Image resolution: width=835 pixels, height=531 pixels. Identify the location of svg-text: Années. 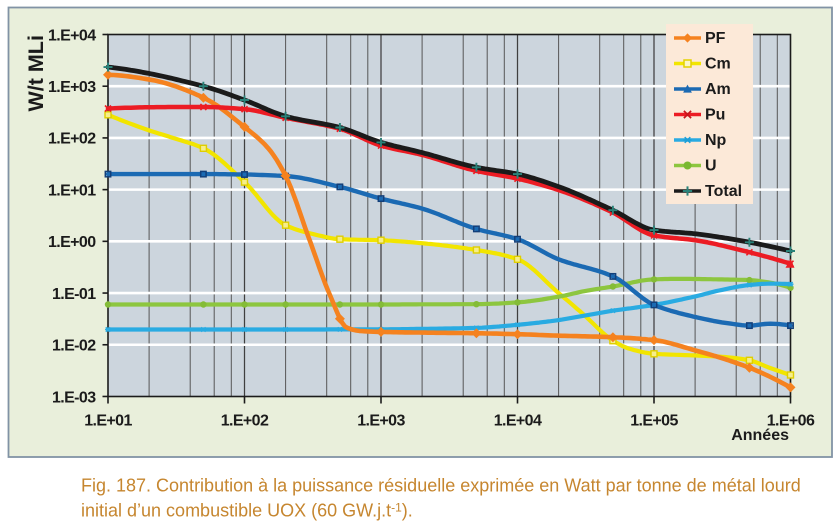
(760, 435).